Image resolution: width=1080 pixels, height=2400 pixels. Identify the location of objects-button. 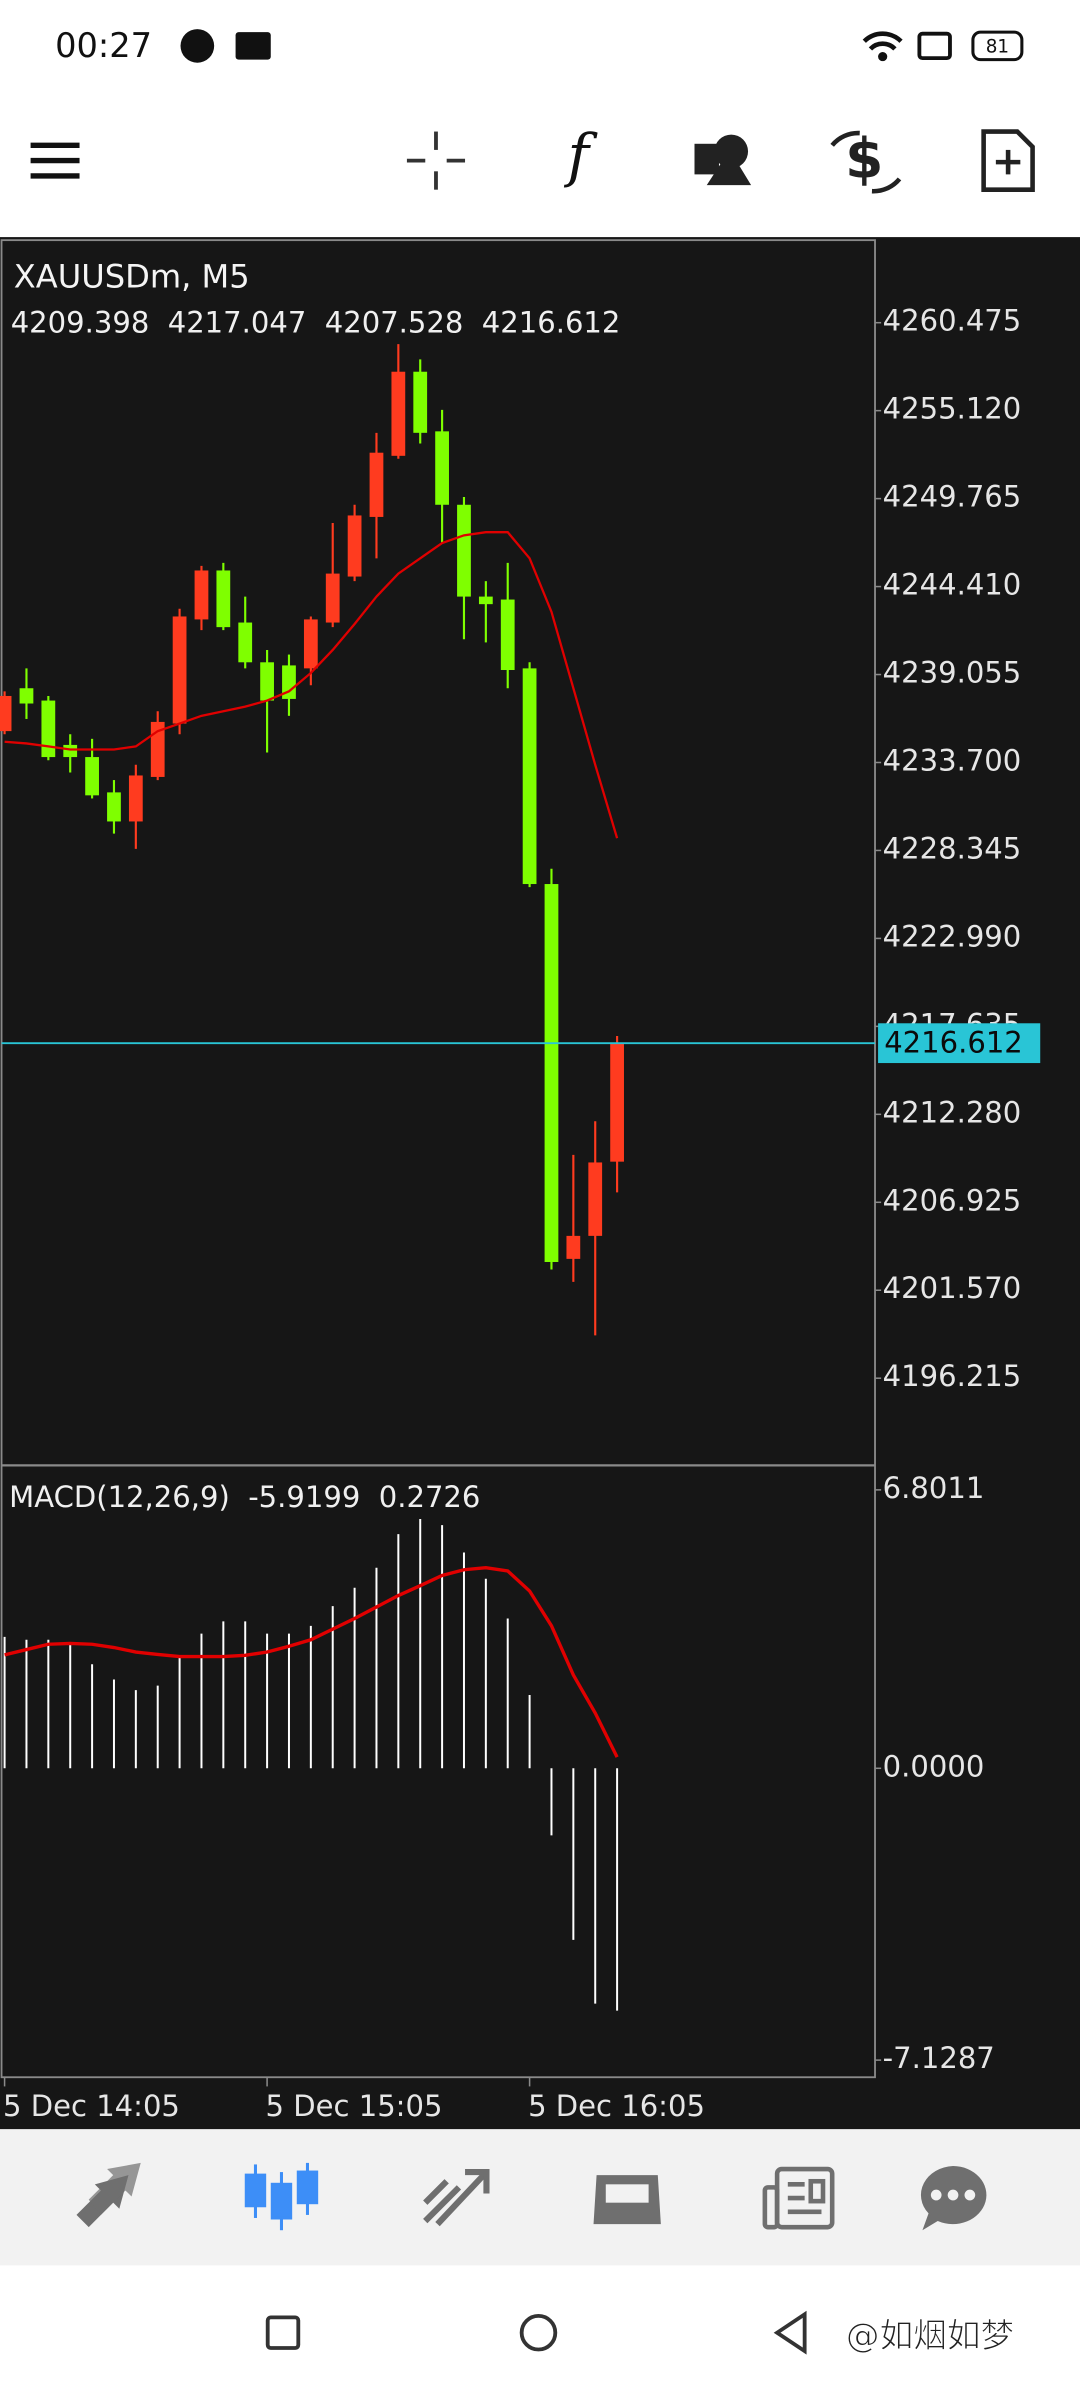
(723, 160).